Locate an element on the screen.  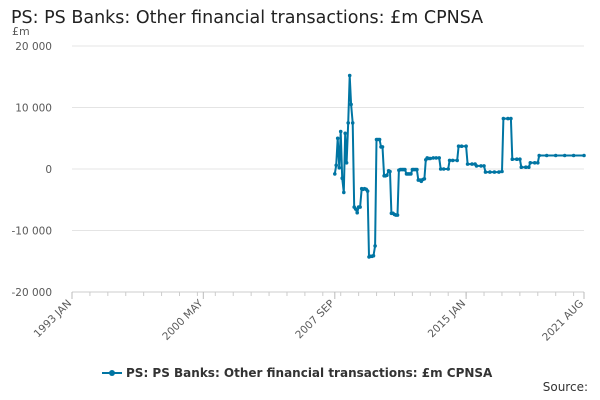
x-axis-labels: 1993 JAN 2000 MAY 2007 SEP 2015 JAN 2021 AUG is located at coordinates (309, 320).